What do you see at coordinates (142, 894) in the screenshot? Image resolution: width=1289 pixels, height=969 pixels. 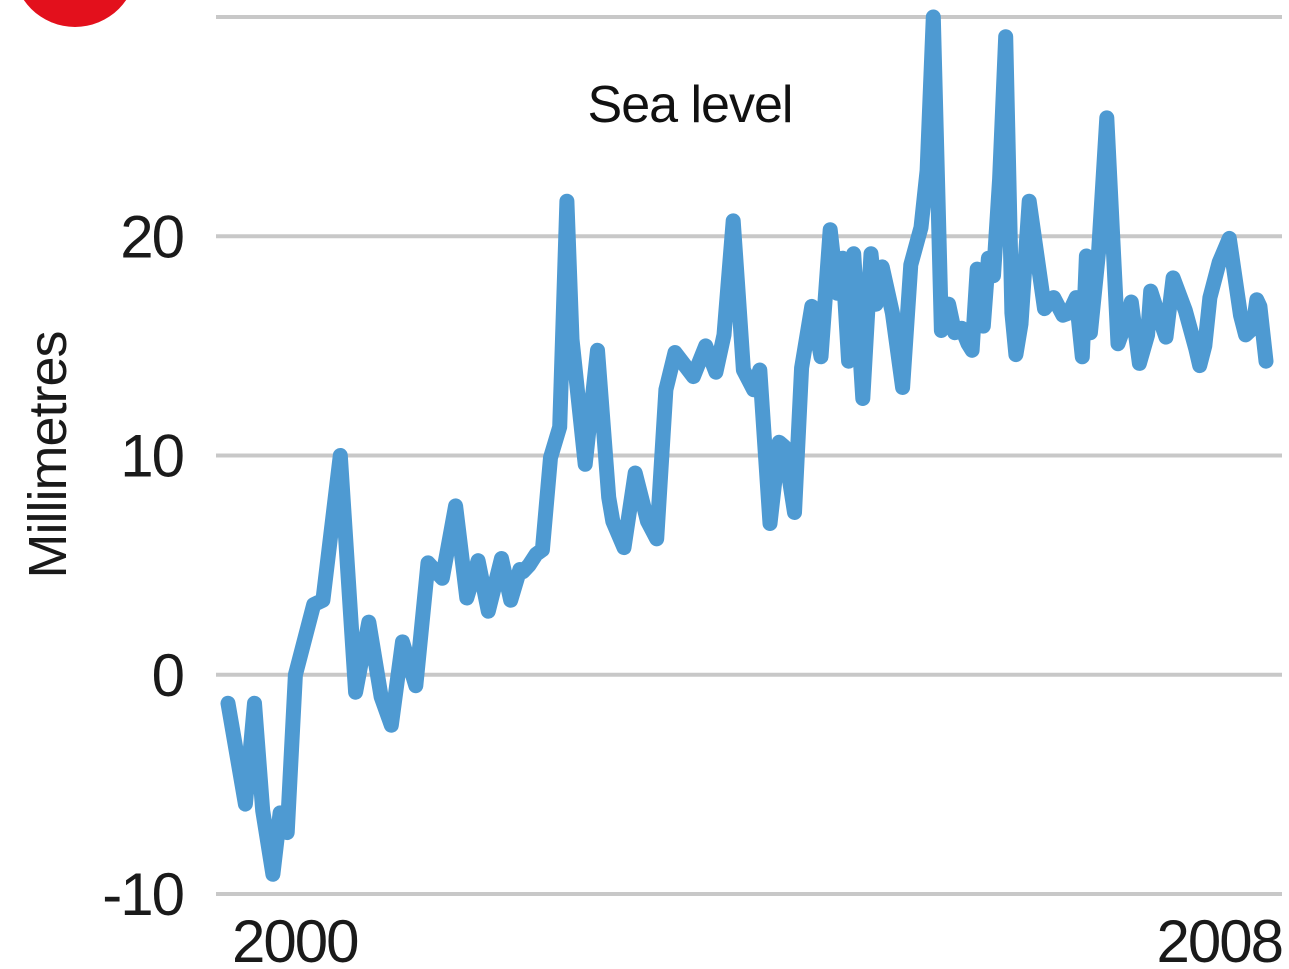 I see `y-tick-label: -10` at bounding box center [142, 894].